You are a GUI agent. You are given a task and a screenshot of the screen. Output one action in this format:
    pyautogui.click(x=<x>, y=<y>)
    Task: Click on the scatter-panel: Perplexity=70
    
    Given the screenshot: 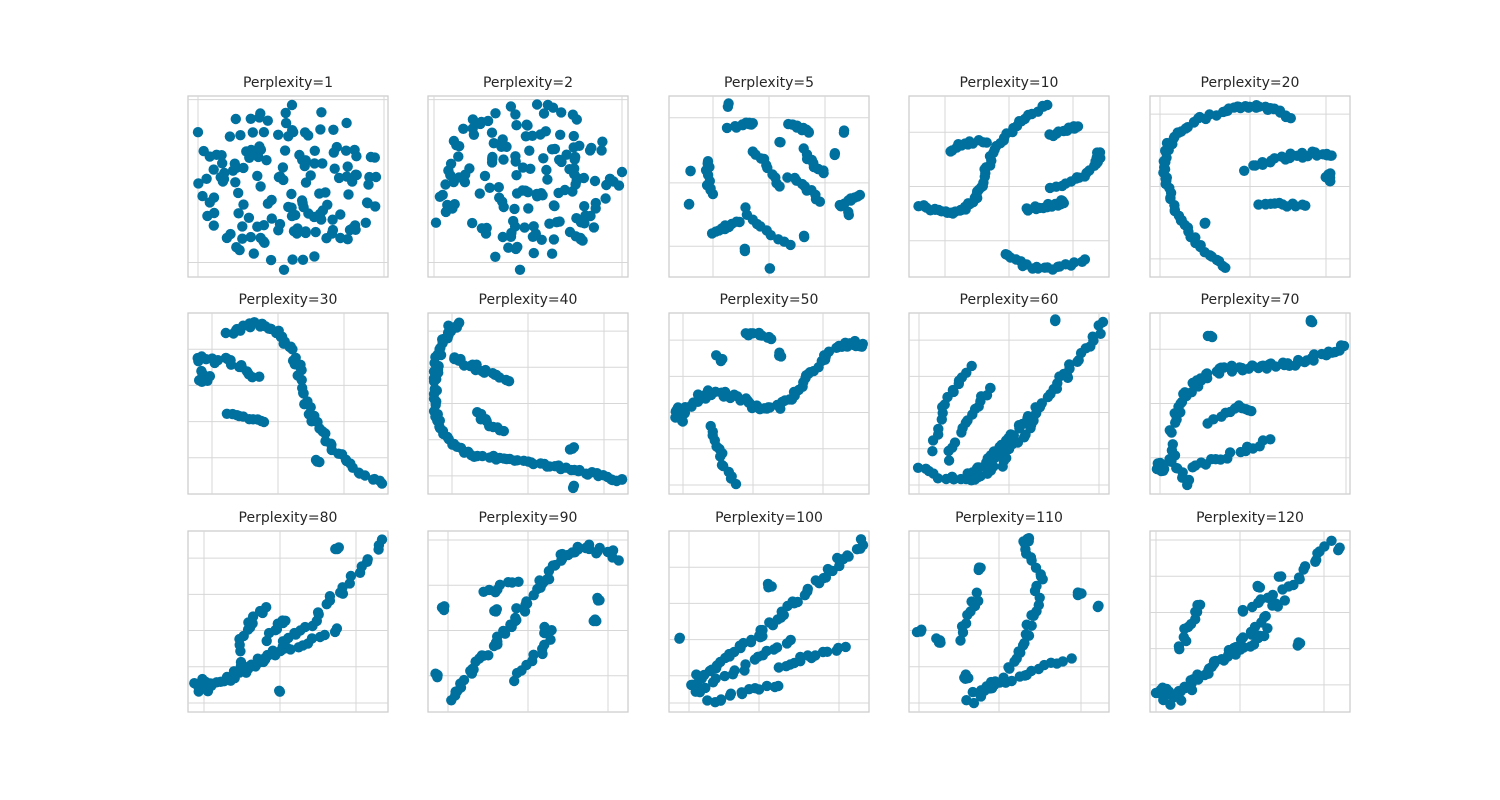 What is the action you would take?
    pyautogui.click(x=1250, y=393)
    